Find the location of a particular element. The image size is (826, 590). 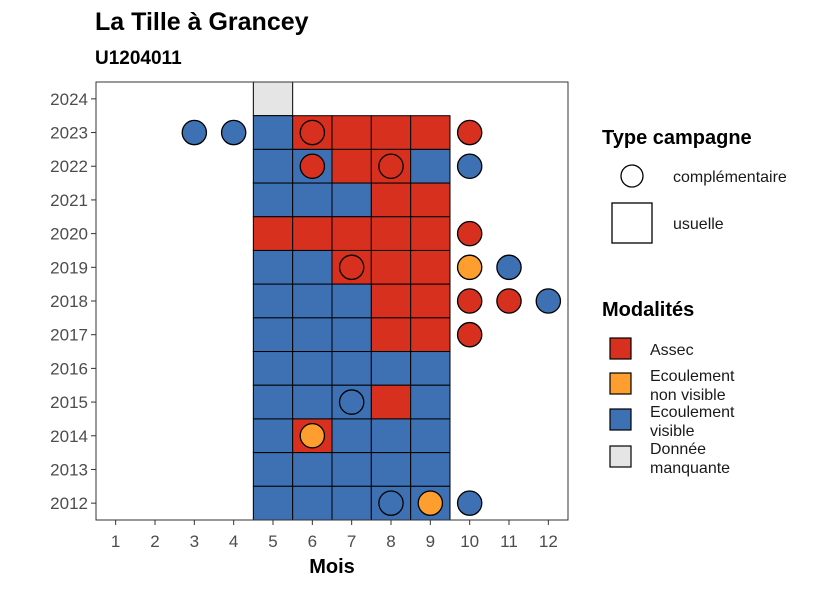

legend-title-type: Type campagne is located at coordinates (677, 138).